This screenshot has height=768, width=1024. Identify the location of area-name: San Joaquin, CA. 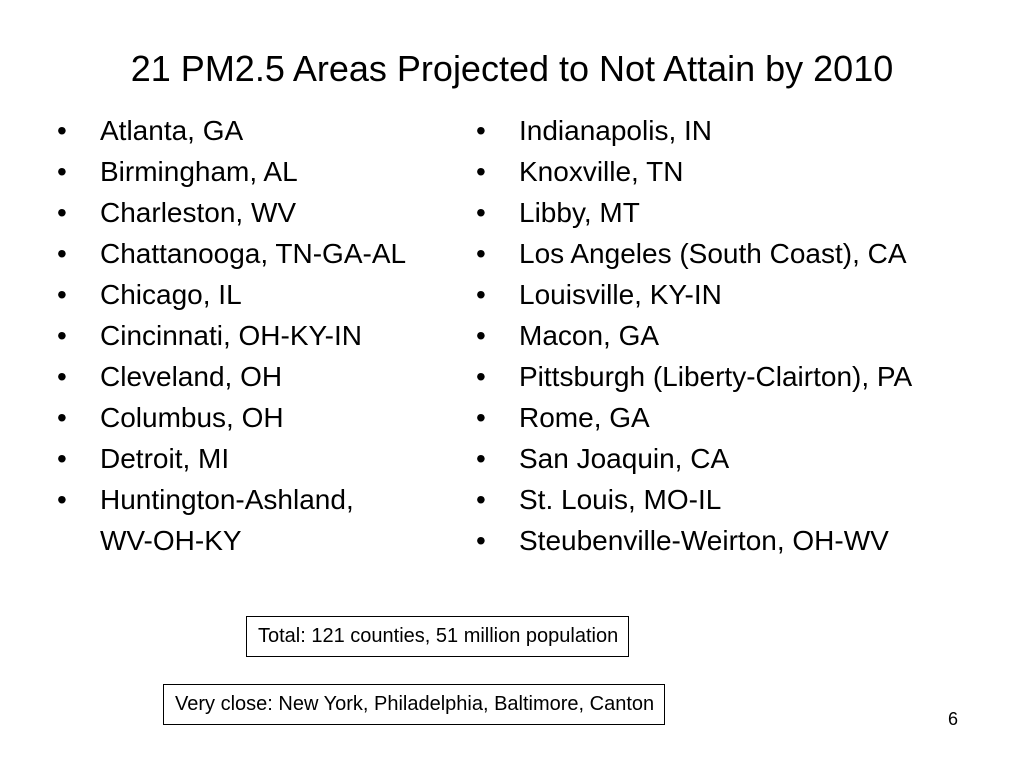
(624, 458).